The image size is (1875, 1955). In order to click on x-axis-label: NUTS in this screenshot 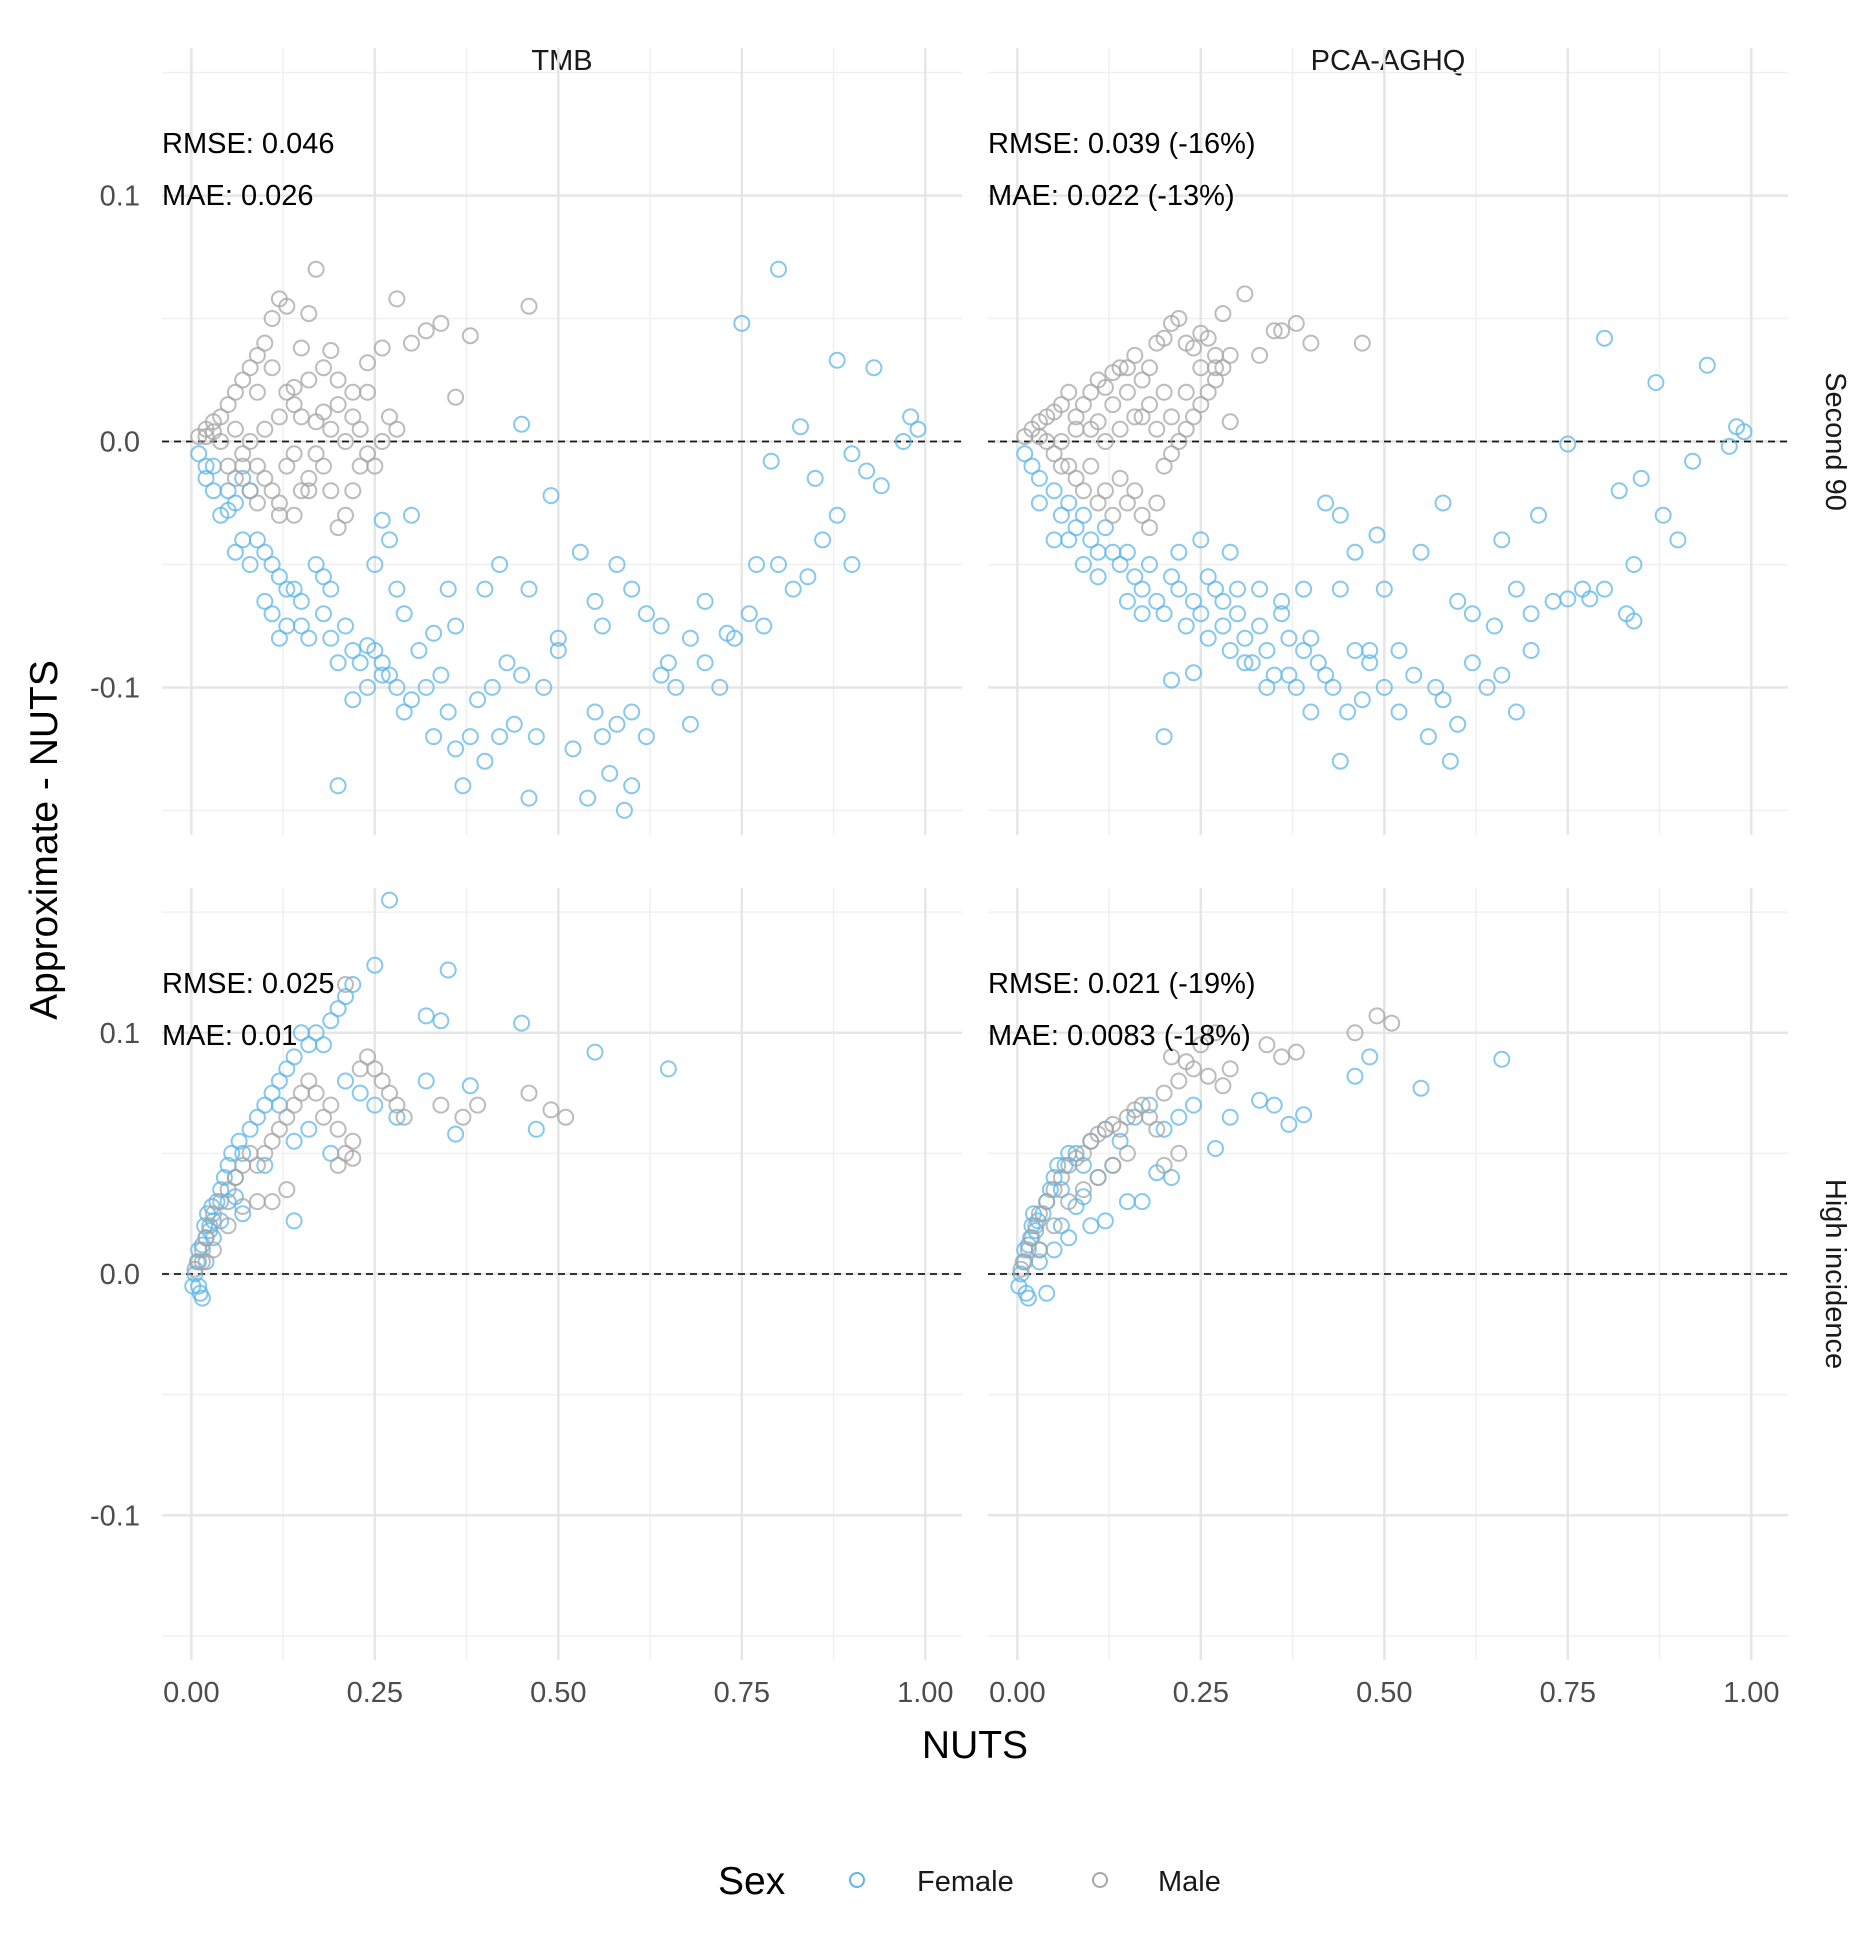, I will do `click(975, 1745)`.